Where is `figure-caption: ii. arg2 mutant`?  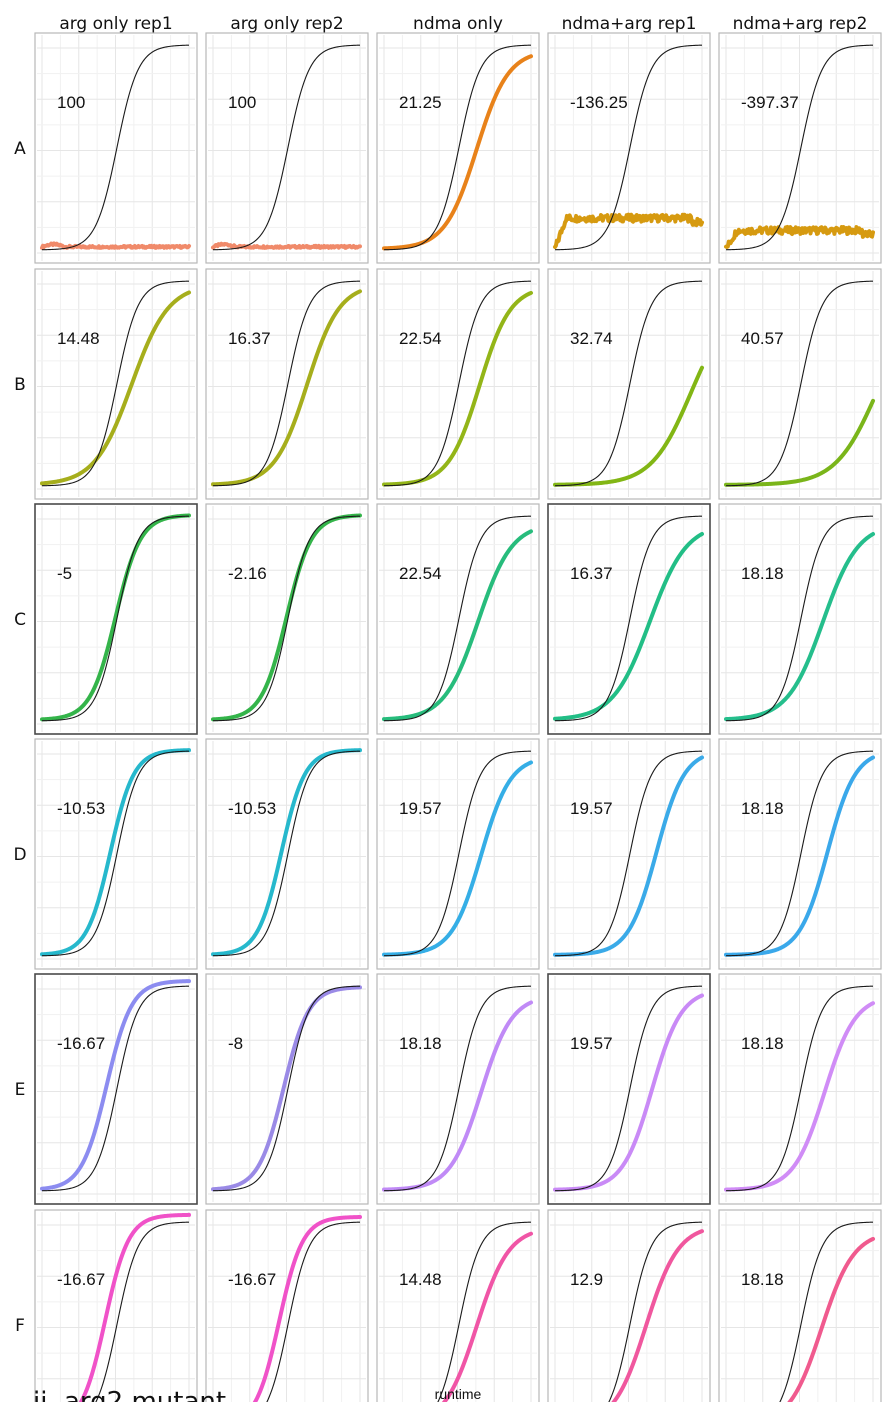 figure-caption: ii. arg2 mutant is located at coordinates (129, 1394).